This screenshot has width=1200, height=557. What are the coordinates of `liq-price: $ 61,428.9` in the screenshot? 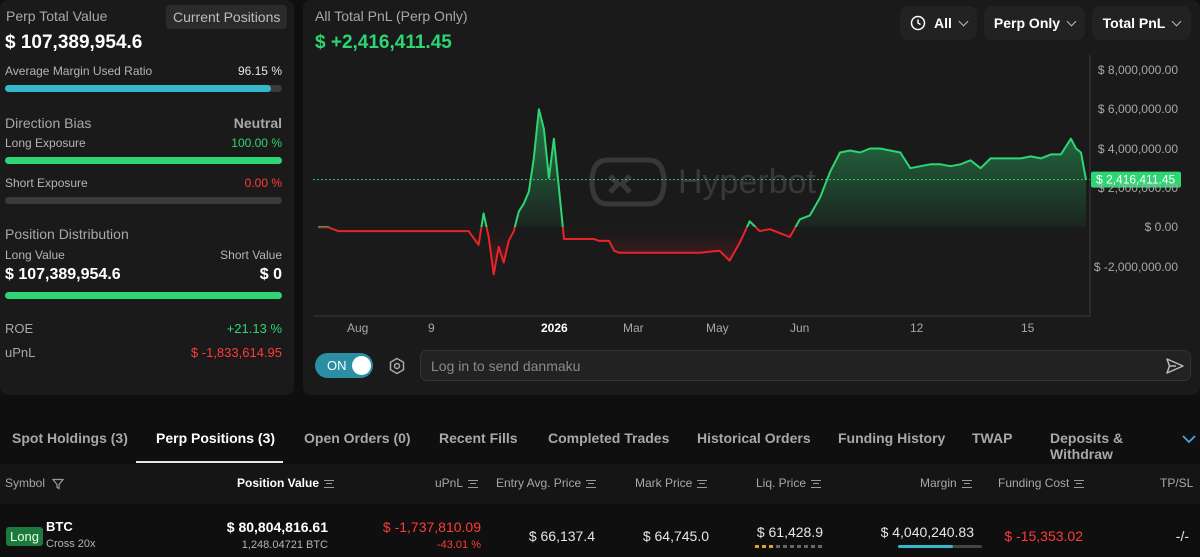 It's located at (789, 532).